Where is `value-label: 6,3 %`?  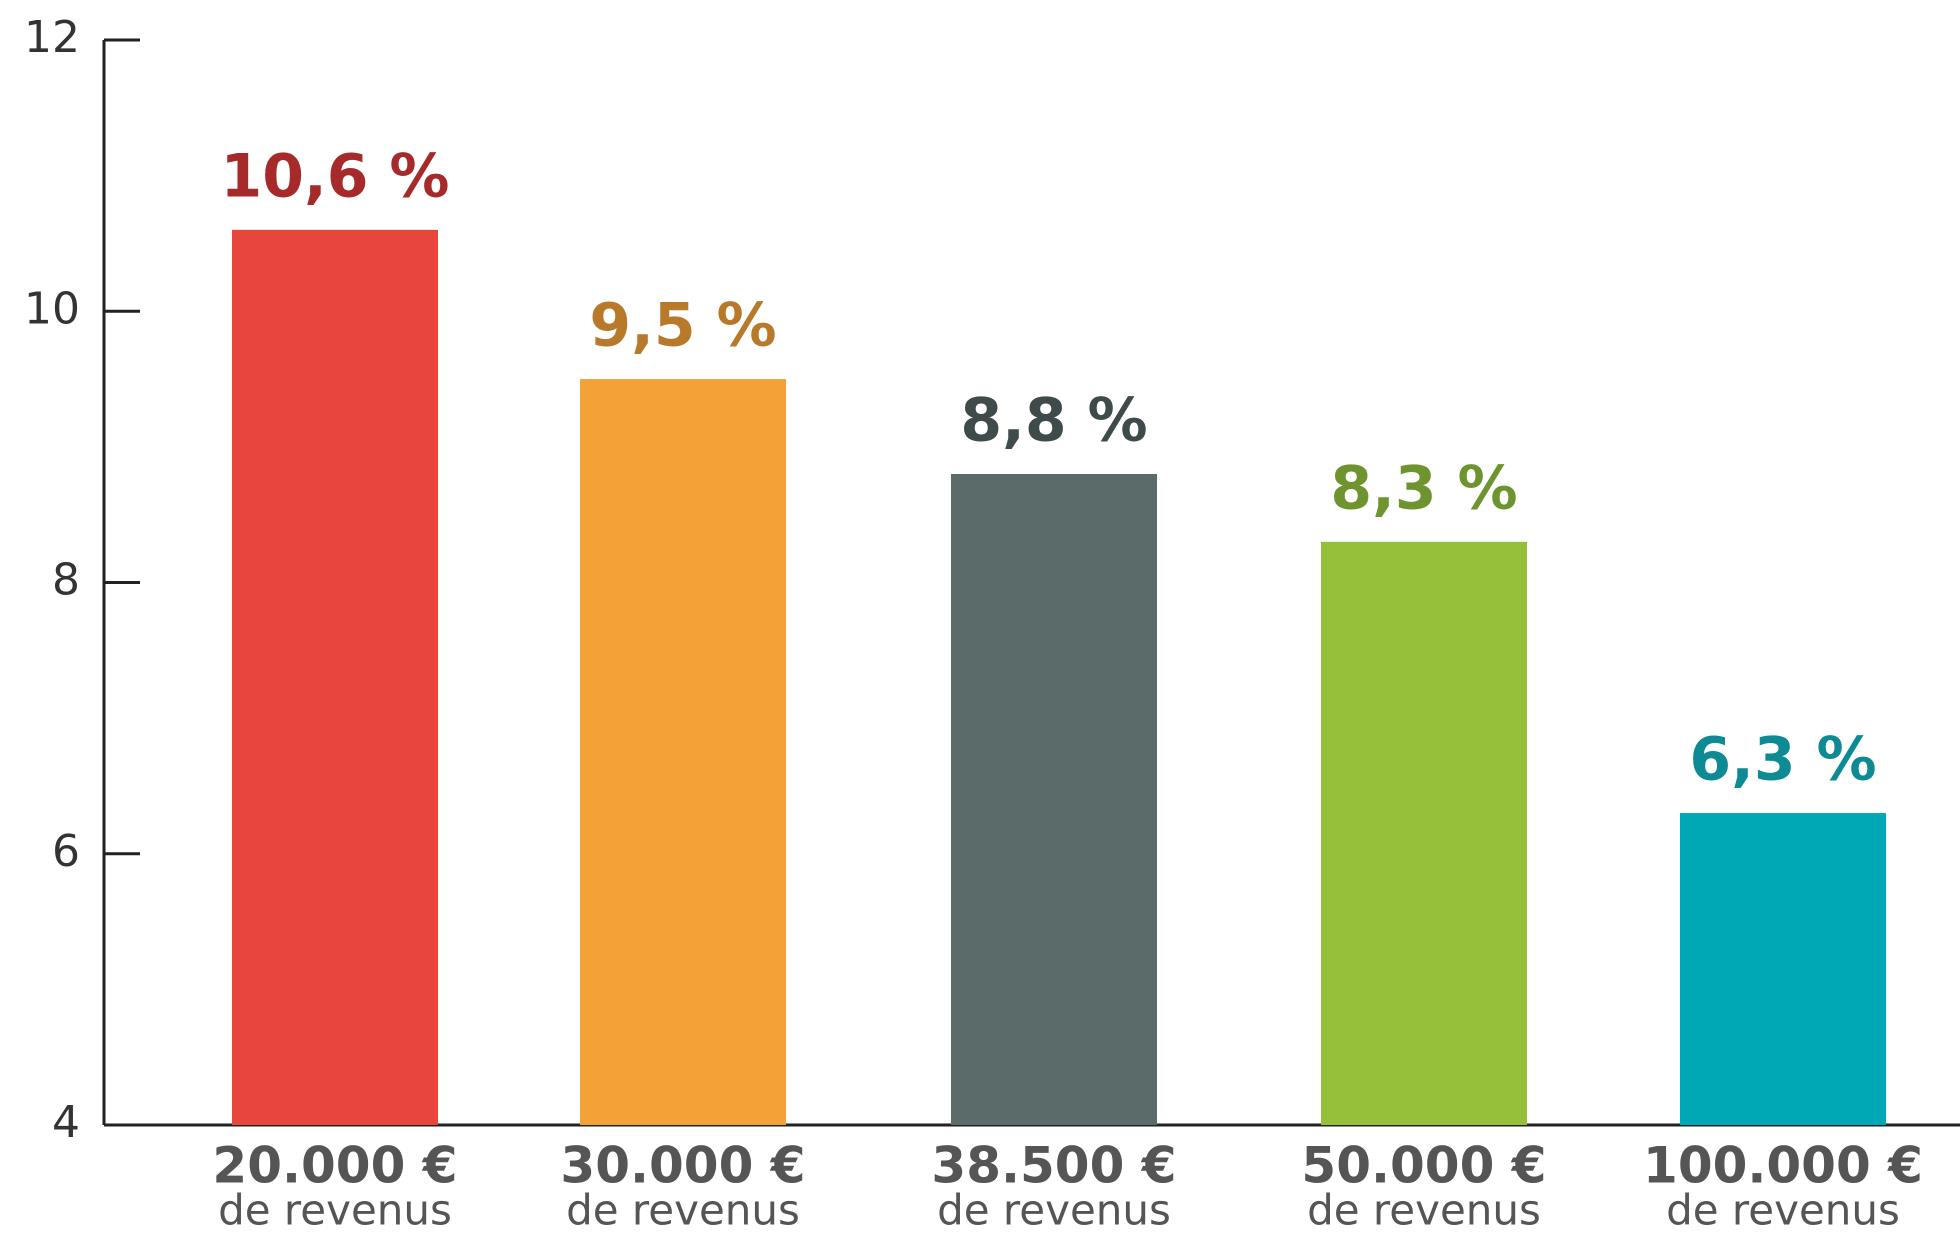 value-label: 6,3 % is located at coordinates (1782, 760).